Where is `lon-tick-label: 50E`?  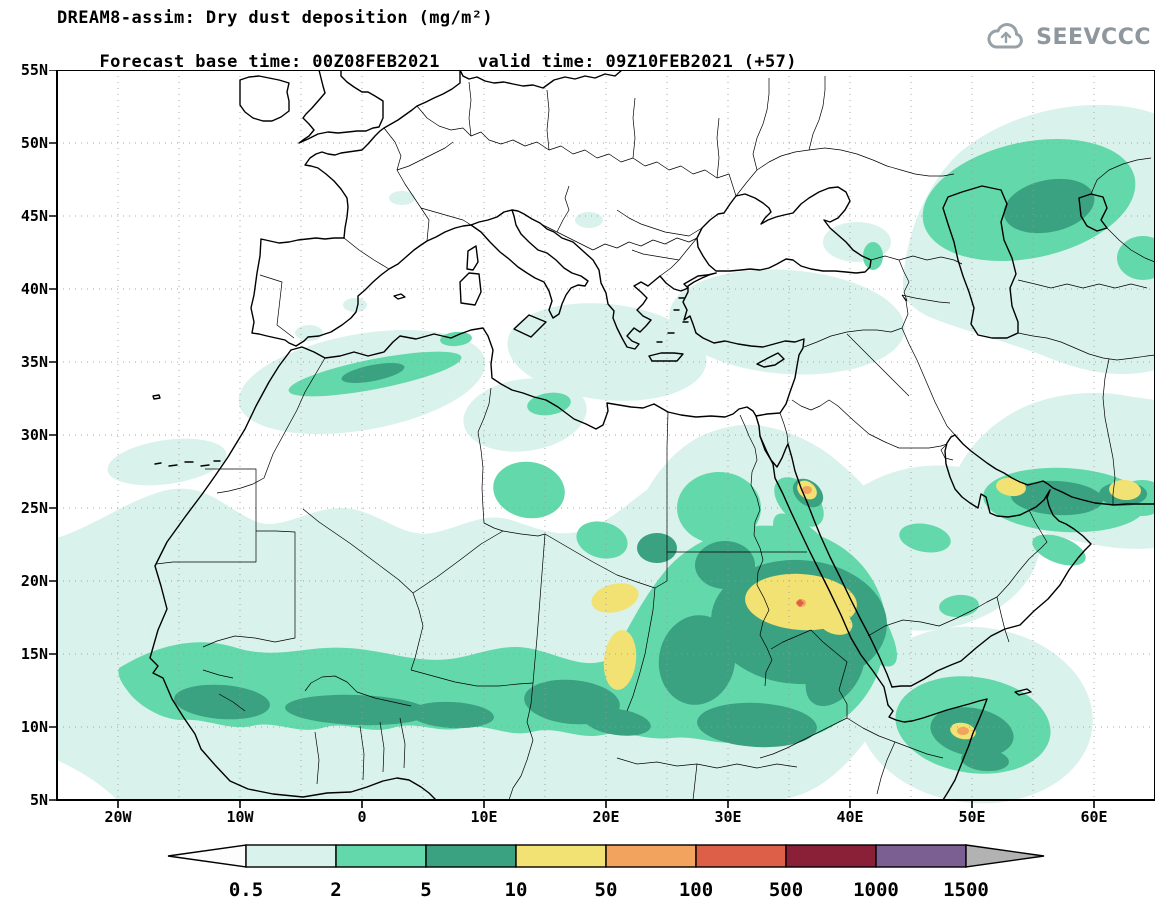 lon-tick-label: 50E is located at coordinates (972, 817).